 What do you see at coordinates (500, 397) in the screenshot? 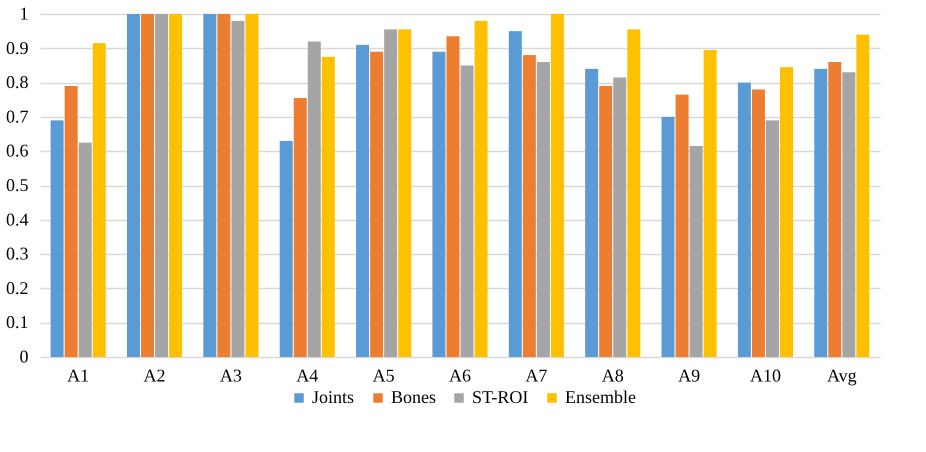
I see `legend-label: ST-ROI` at bounding box center [500, 397].